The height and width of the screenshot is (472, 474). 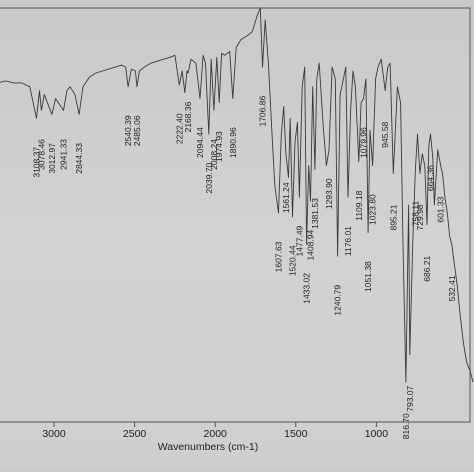 What do you see at coordinates (338, 300) in the screenshot?
I see `peak-label: 1240.79` at bounding box center [338, 300].